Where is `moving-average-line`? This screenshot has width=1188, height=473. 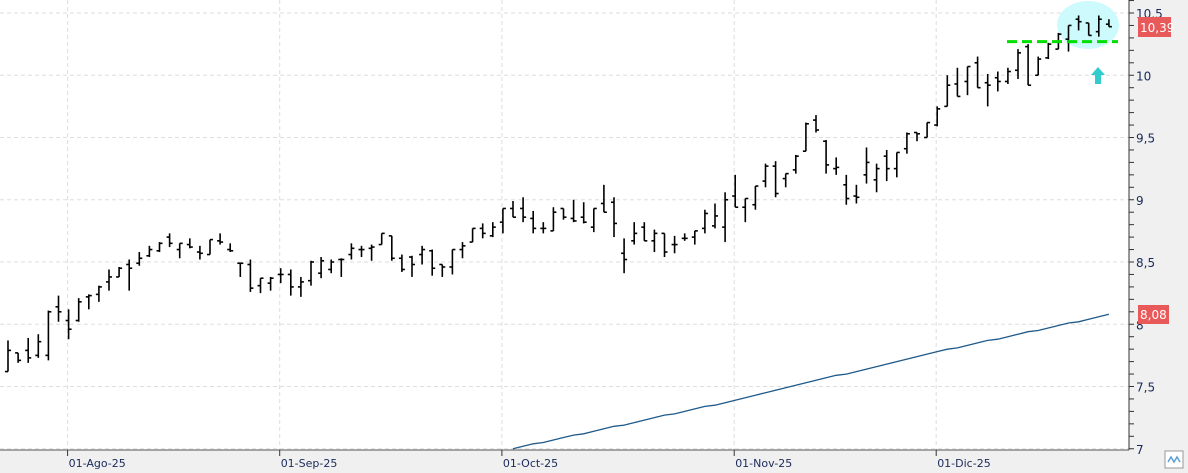 moving-average-line is located at coordinates (811, 381).